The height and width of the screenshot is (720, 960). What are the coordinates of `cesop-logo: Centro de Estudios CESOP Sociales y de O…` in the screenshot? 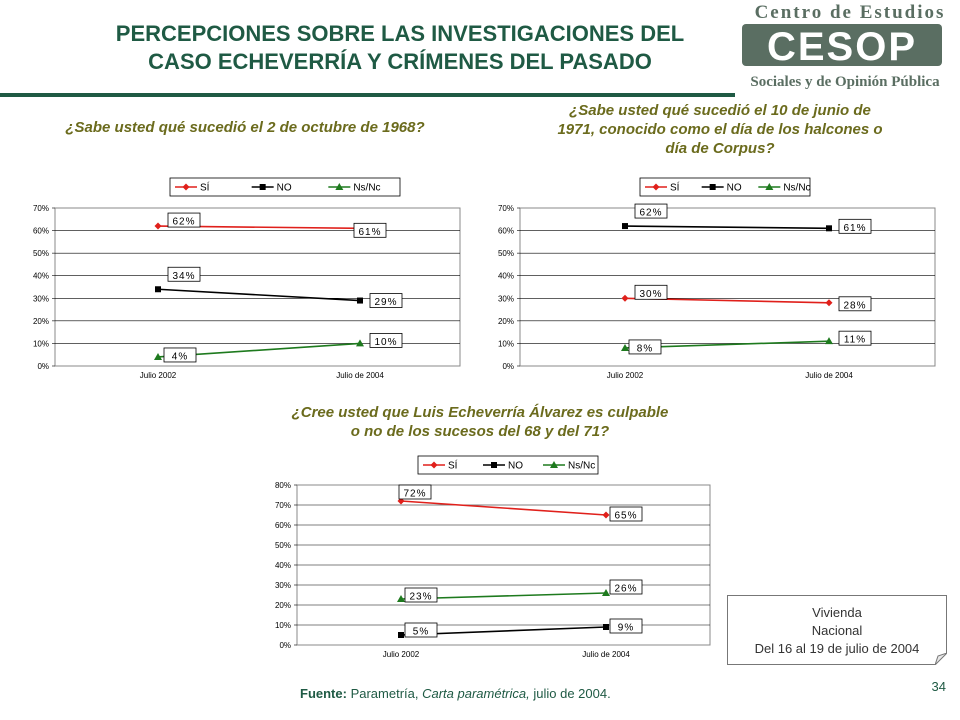 It's located at (844, 46).